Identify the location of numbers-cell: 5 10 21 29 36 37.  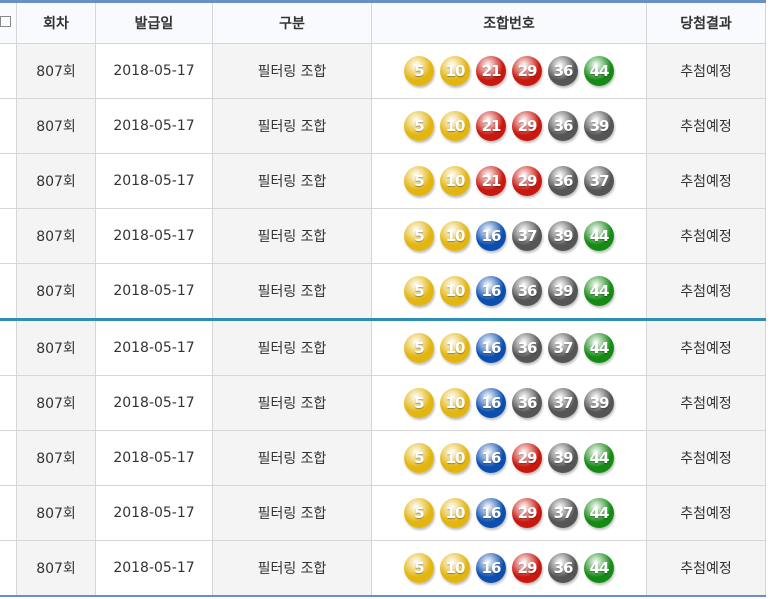
(509, 181).